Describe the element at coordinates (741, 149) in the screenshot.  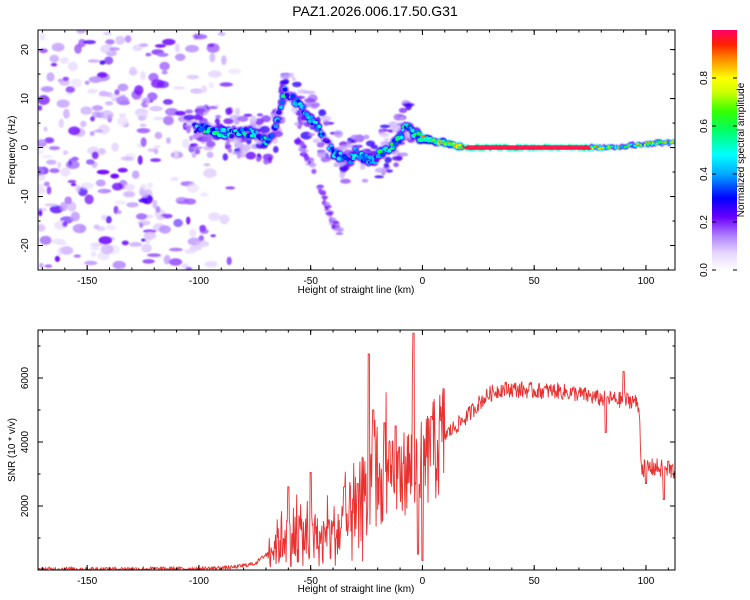
I see `colorbar-label: Normalized spectral amplitude` at that location.